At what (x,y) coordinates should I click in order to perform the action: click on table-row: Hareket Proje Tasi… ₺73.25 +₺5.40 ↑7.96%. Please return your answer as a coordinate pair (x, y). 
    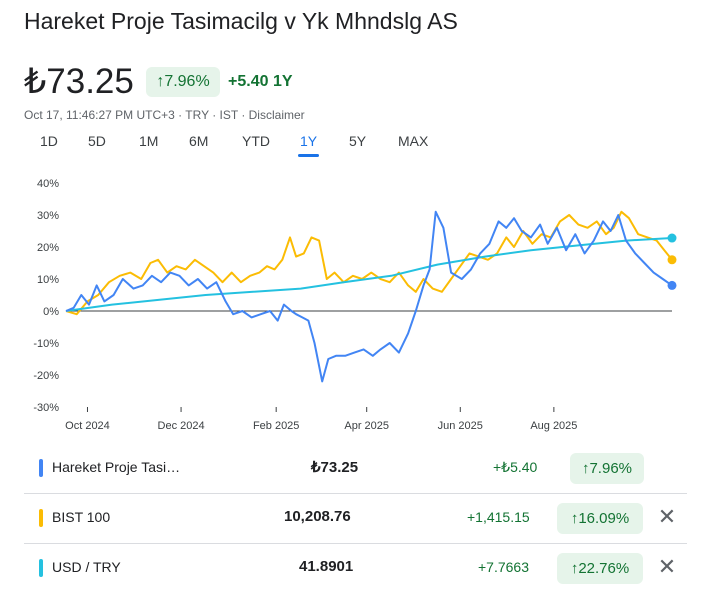
    Looking at the image, I should click on (355, 468).